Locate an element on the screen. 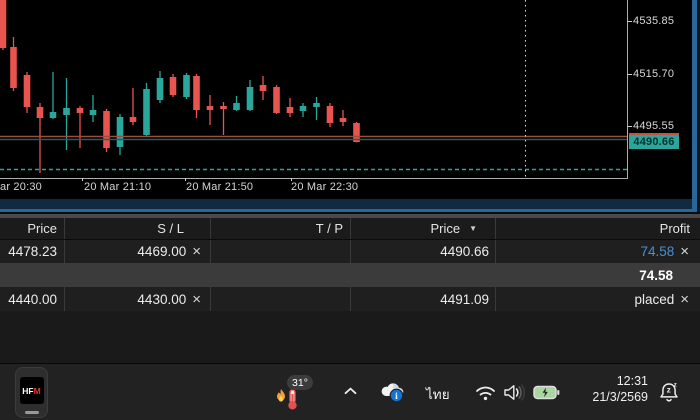 This screenshot has width=700, height=420. header-sl: S / L is located at coordinates (138, 228).